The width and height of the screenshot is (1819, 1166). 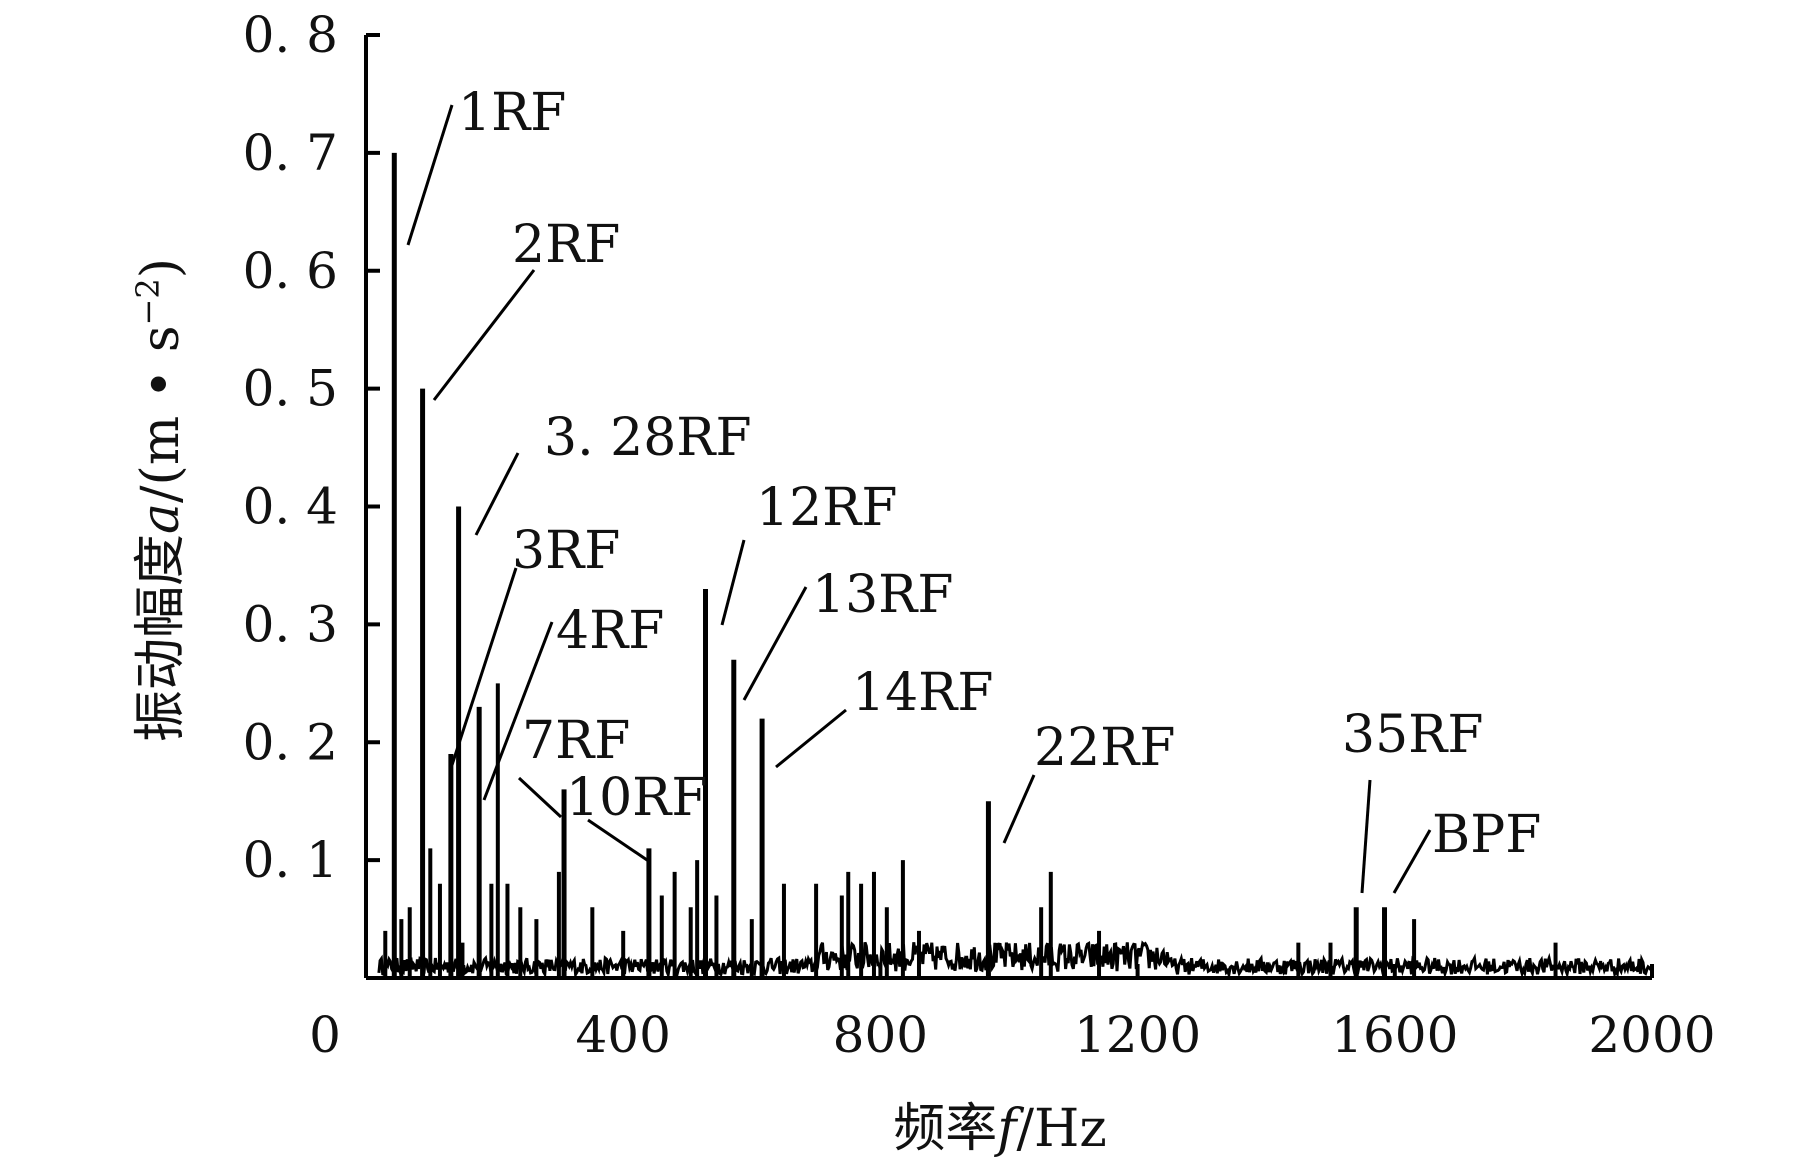 I want to click on y-axis-title-text: 振动幅度, so click(x=161, y=638).